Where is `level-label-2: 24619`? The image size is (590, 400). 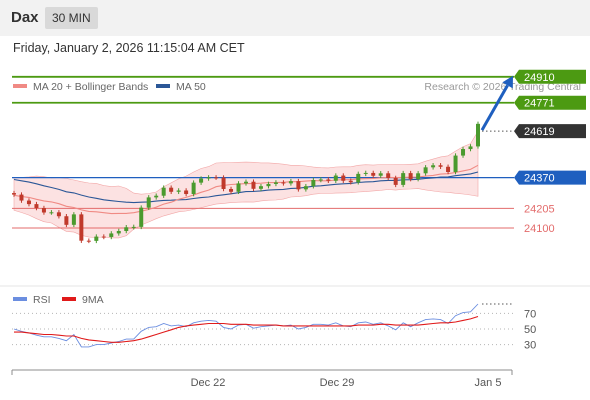
level-label-2: 24619 is located at coordinates (539, 132).